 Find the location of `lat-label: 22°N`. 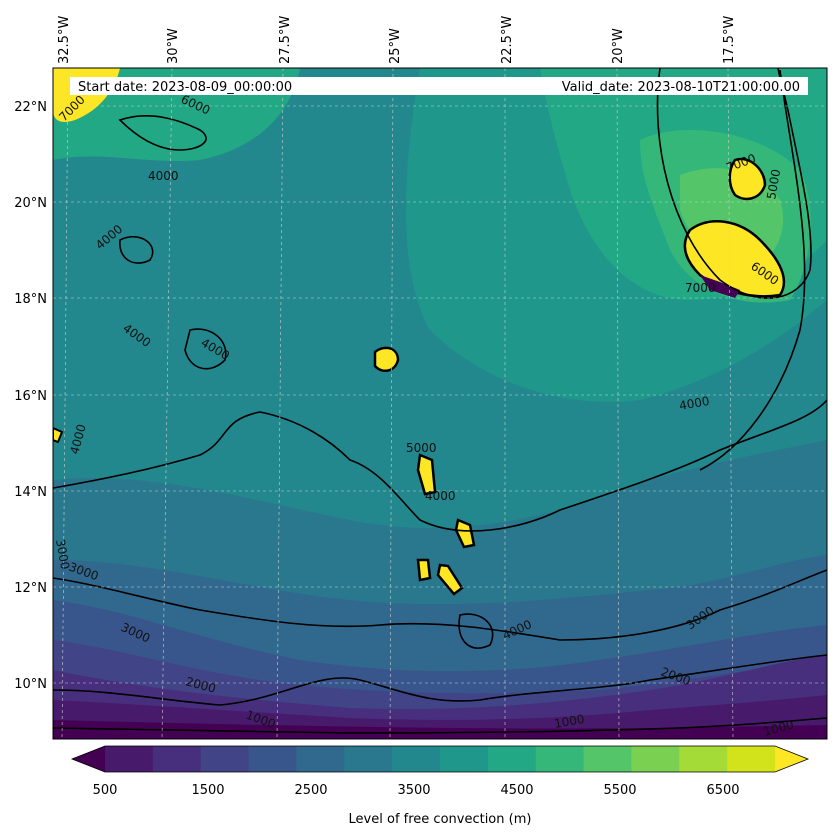

lat-label: 22°N is located at coordinates (30, 107).